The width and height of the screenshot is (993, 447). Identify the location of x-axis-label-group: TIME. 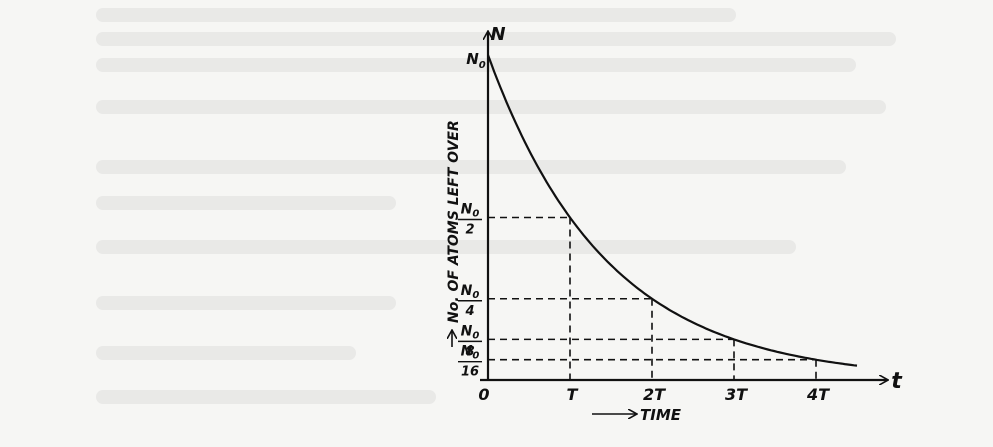
(637, 415).